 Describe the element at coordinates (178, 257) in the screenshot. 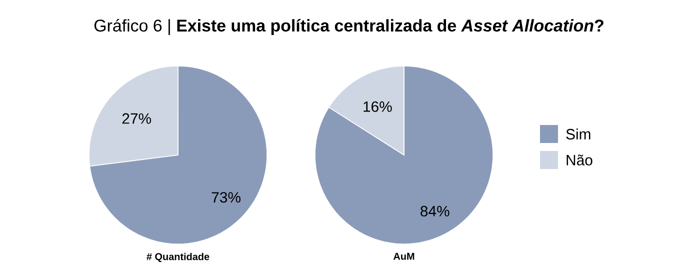

I see `text: # Quantidade` at that location.